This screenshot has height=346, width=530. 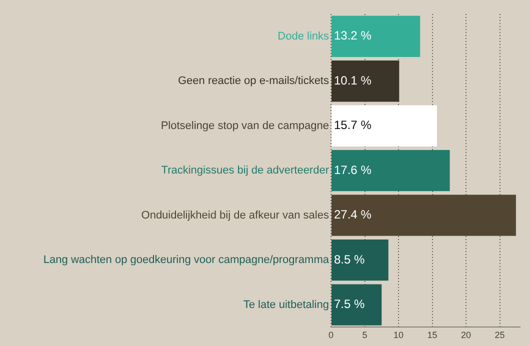 What do you see at coordinates (353, 169) in the screenshot?
I see `data-label: 17.6 %` at bounding box center [353, 169].